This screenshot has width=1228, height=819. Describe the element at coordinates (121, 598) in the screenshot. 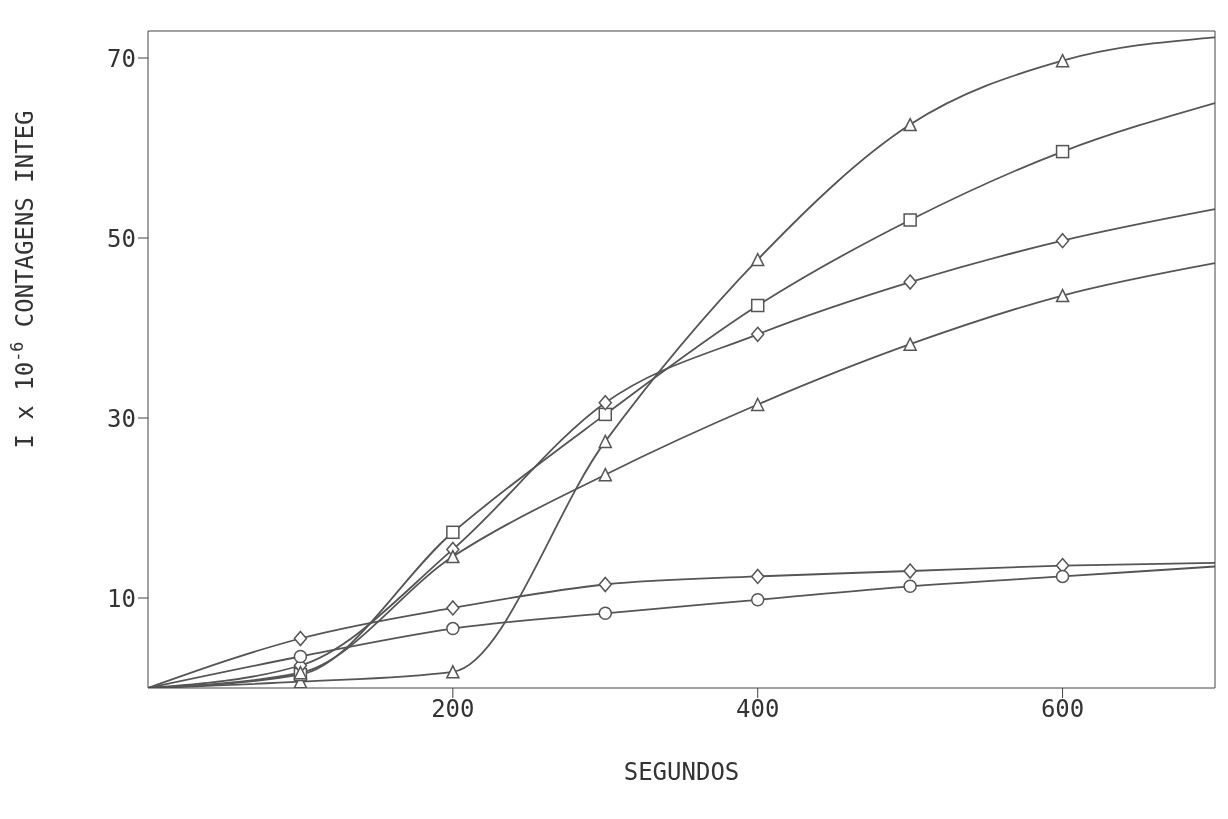

I see `y-tick-label: 10` at that location.